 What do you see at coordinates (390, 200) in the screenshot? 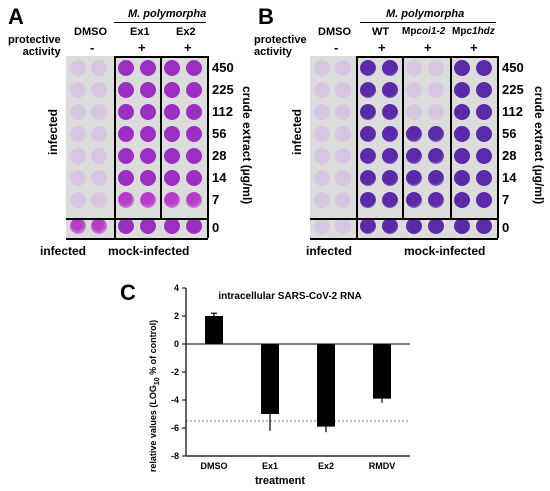
I see `panel-b-well-r6-c3` at bounding box center [390, 200].